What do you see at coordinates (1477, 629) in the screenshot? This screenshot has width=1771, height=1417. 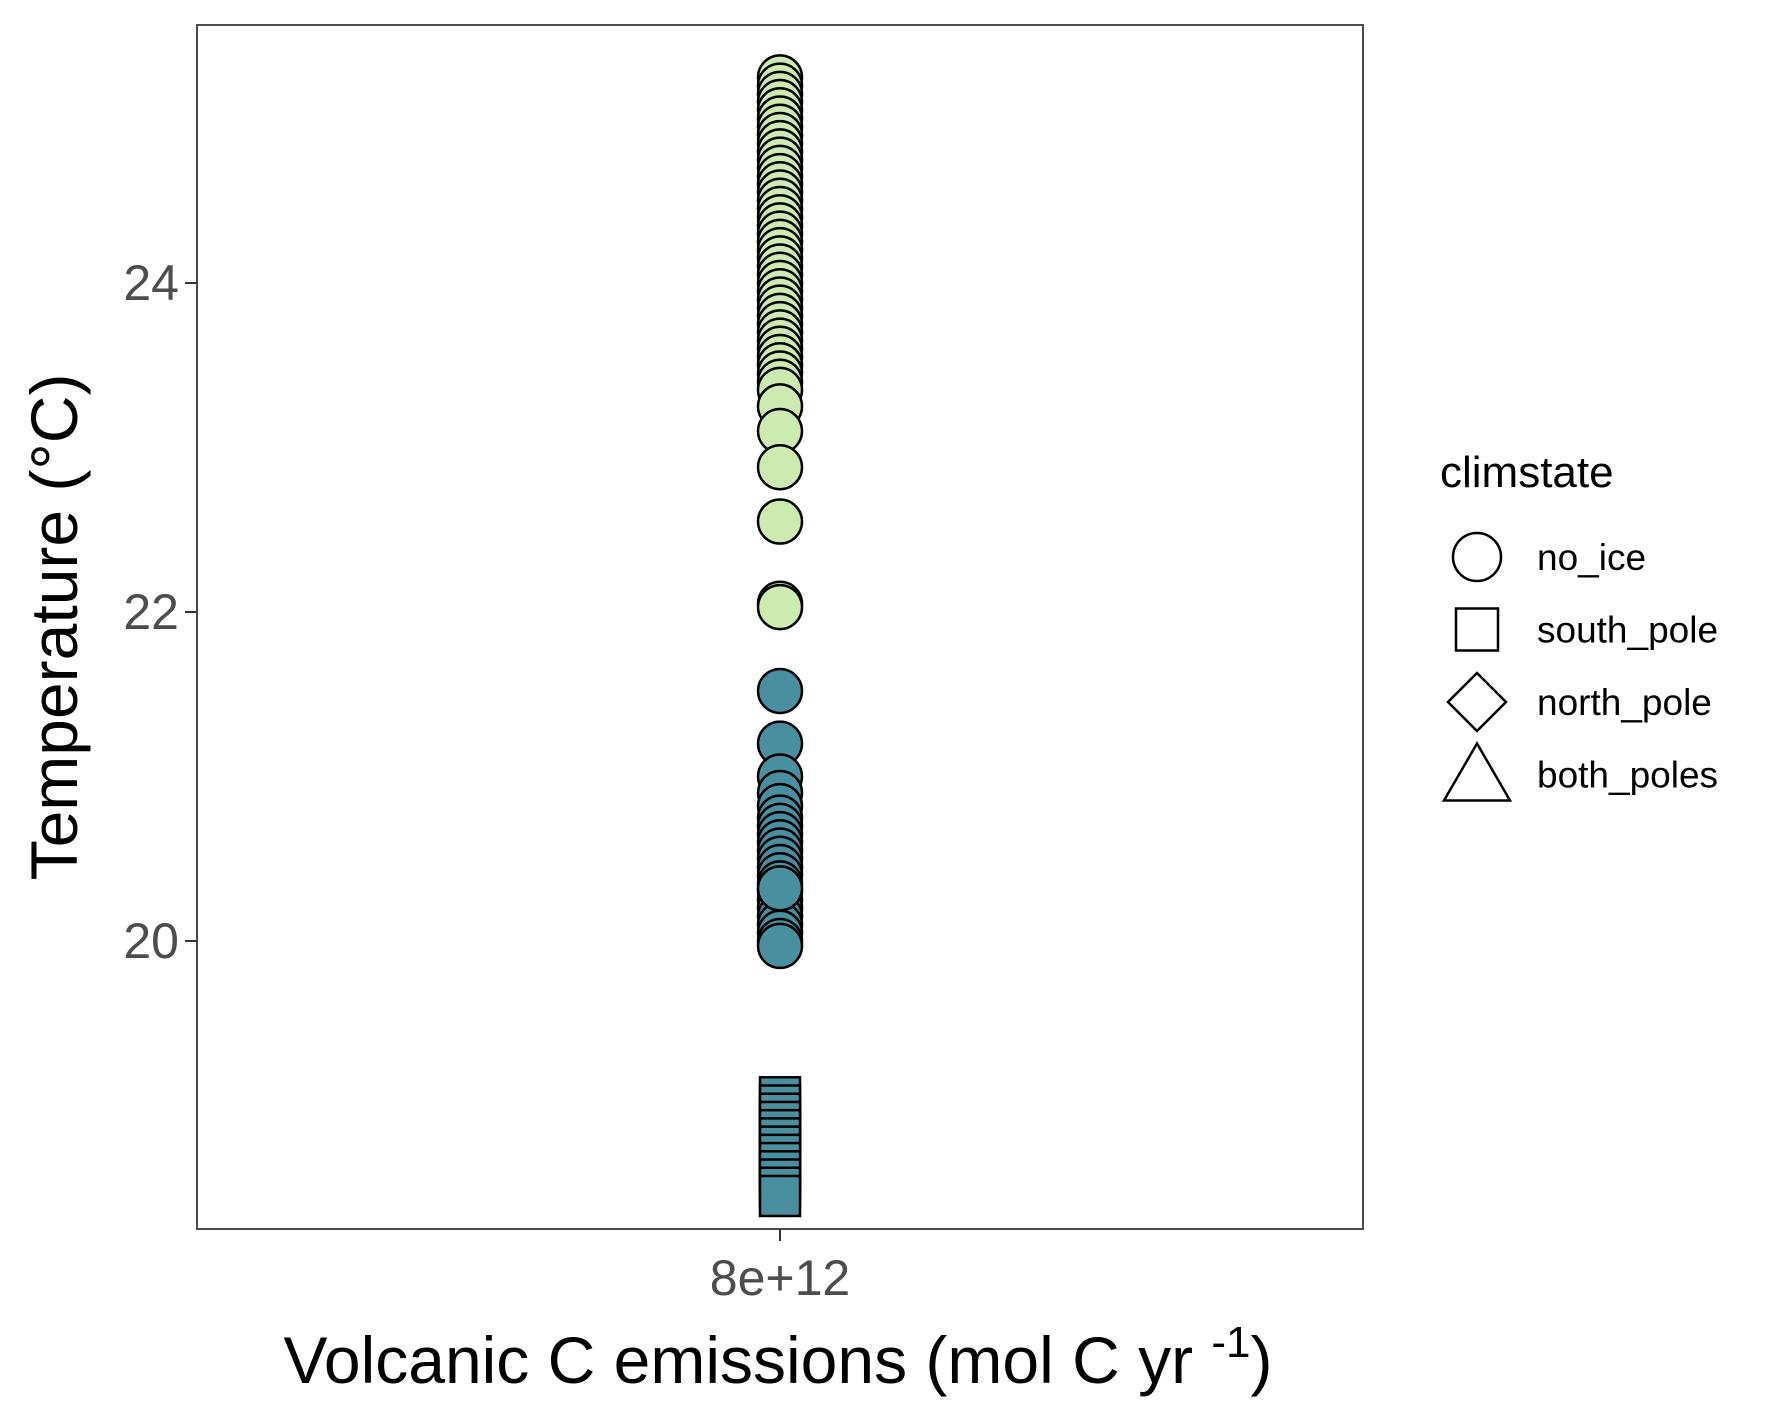 I see `legend-square-icon` at bounding box center [1477, 629].